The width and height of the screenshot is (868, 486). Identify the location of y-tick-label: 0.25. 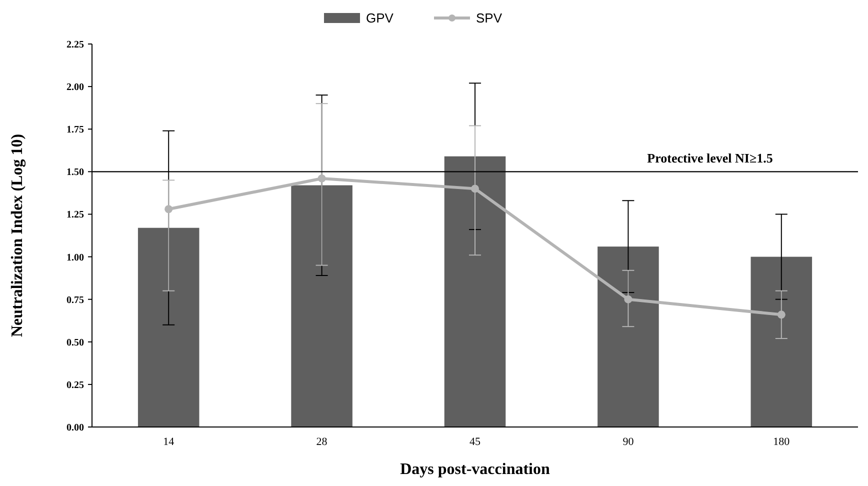
(75, 385).